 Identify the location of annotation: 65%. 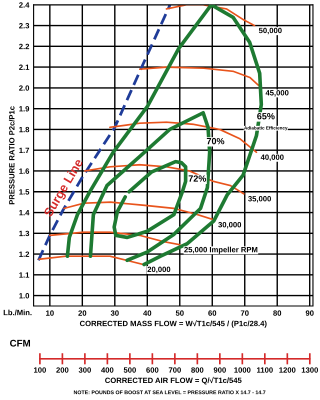
(266, 116).